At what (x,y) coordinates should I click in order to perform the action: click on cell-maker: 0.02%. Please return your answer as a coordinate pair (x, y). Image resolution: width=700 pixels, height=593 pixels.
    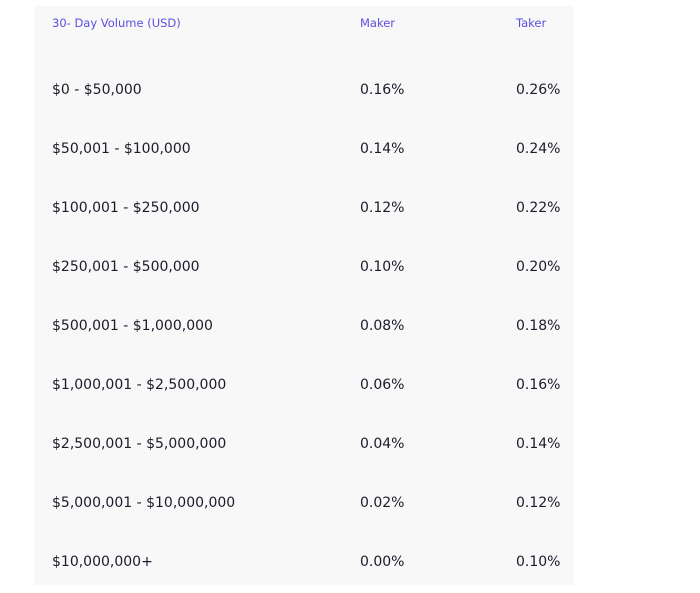
    Looking at the image, I should click on (382, 503).